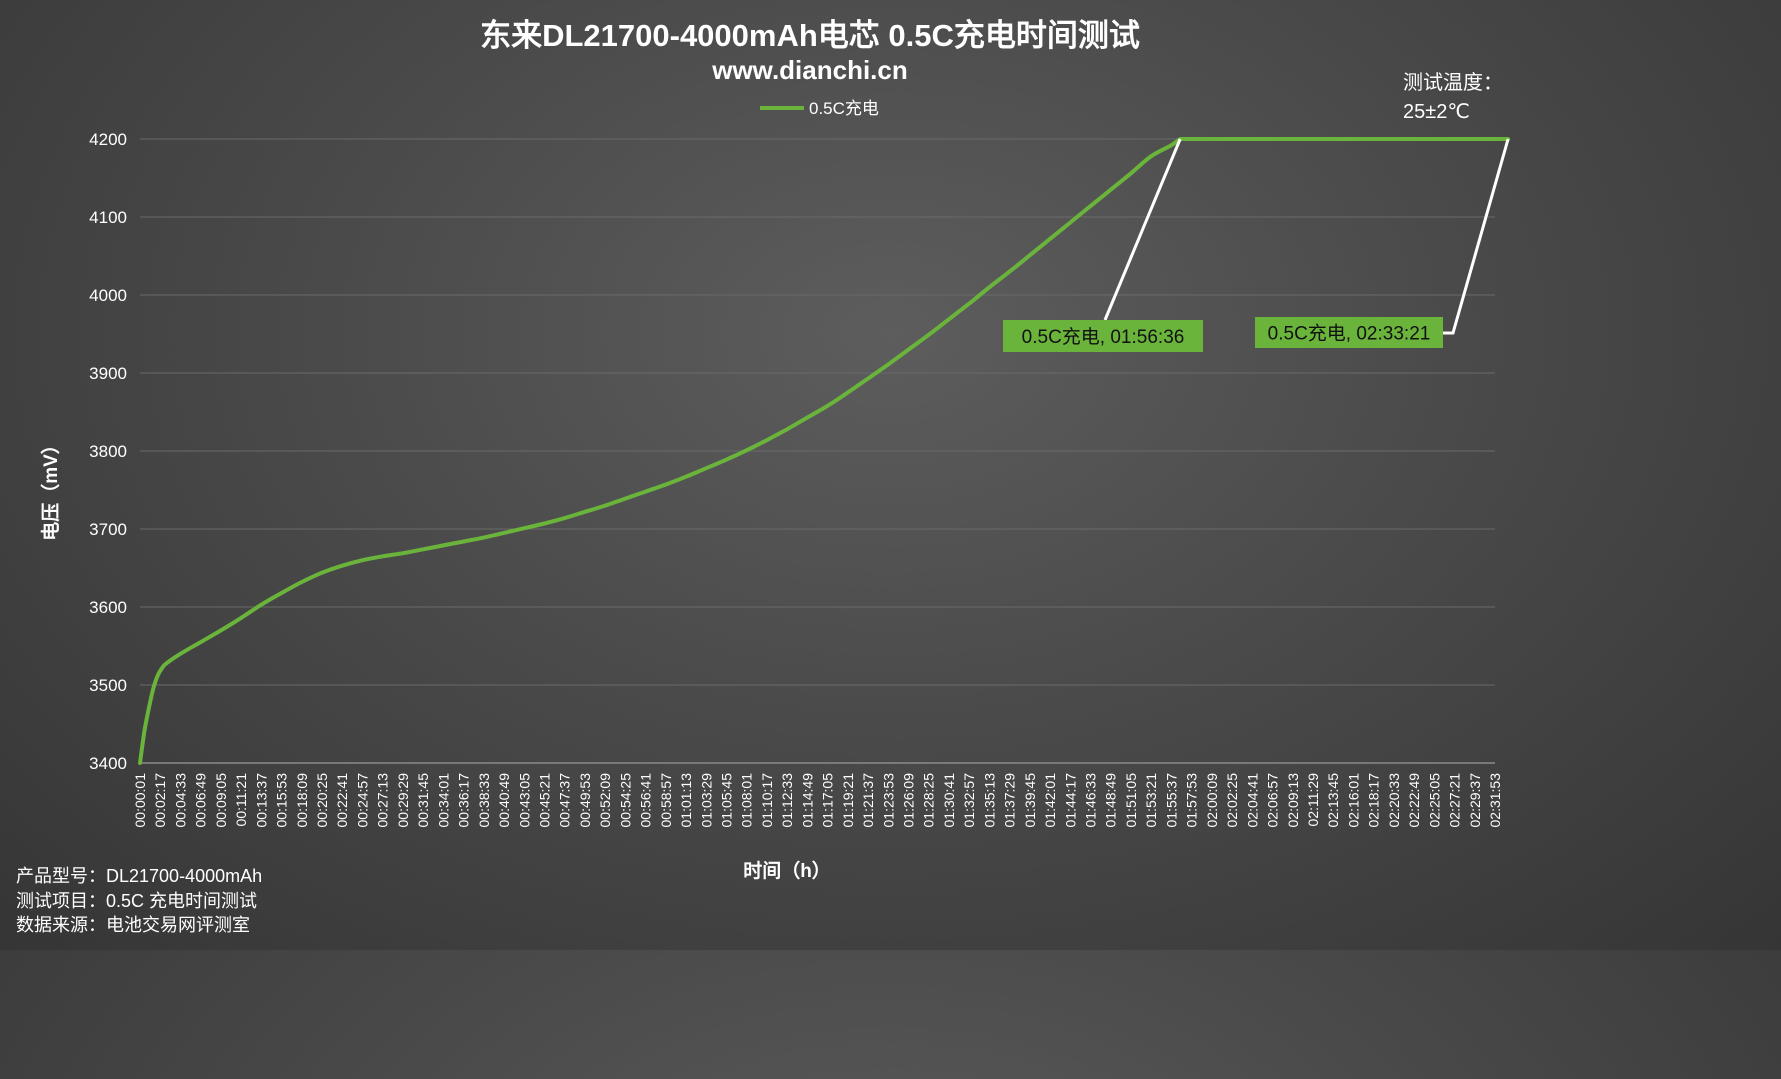 The width and height of the screenshot is (1781, 1079). I want to click on y-tick-label: 4100, so click(108, 217).